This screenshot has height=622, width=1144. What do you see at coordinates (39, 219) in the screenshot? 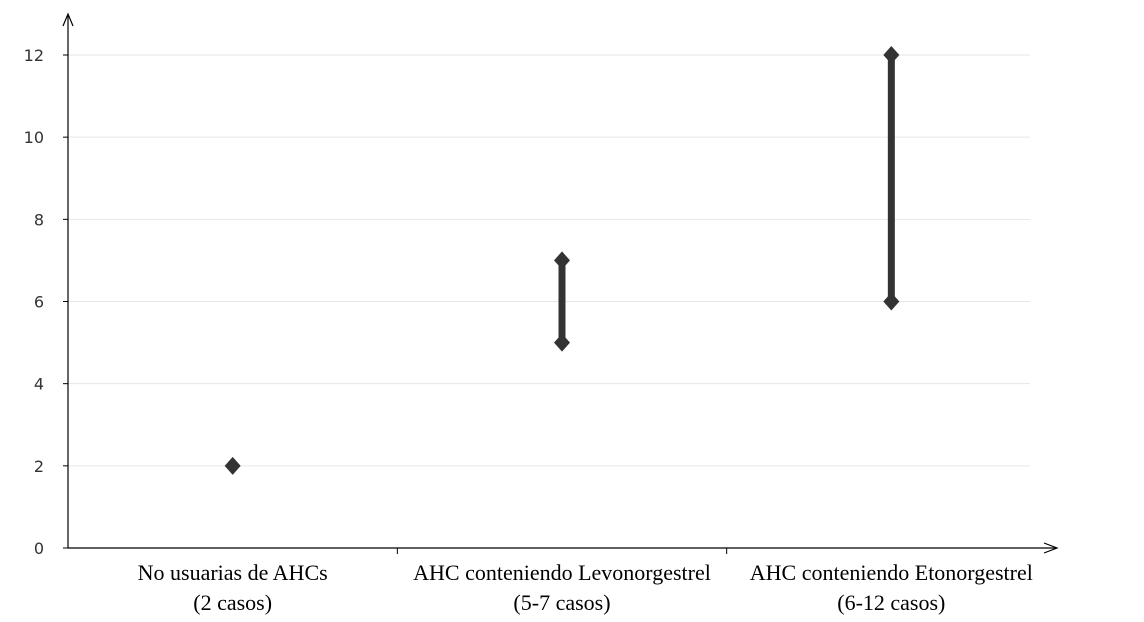
I see `y-tick-label: 8` at bounding box center [39, 219].